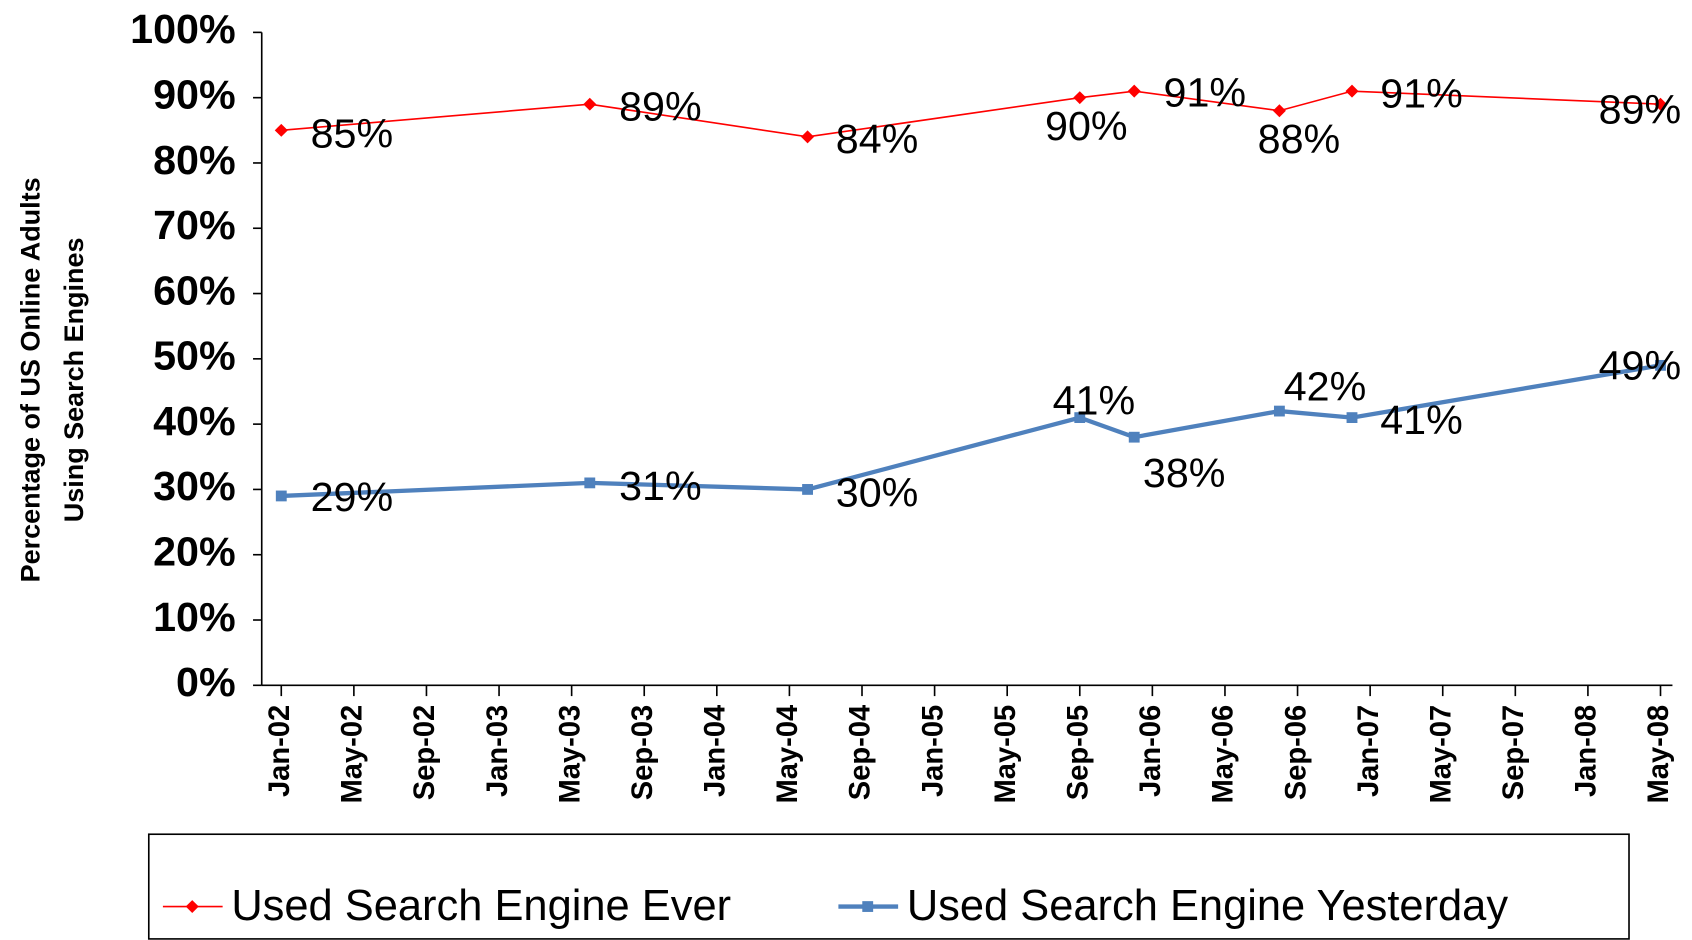 This screenshot has width=1692, height=940. I want to click on x-tick-label: Sep-06, so click(1296, 753).